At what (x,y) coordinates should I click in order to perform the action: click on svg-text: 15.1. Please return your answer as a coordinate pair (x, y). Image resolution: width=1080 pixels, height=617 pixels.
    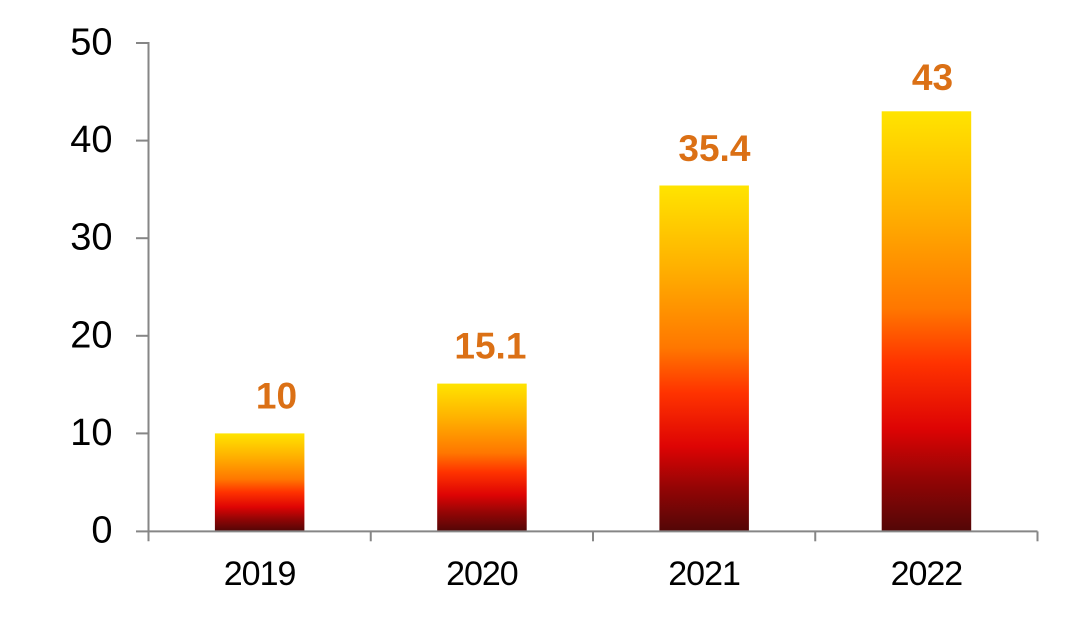
    Looking at the image, I should click on (490, 345).